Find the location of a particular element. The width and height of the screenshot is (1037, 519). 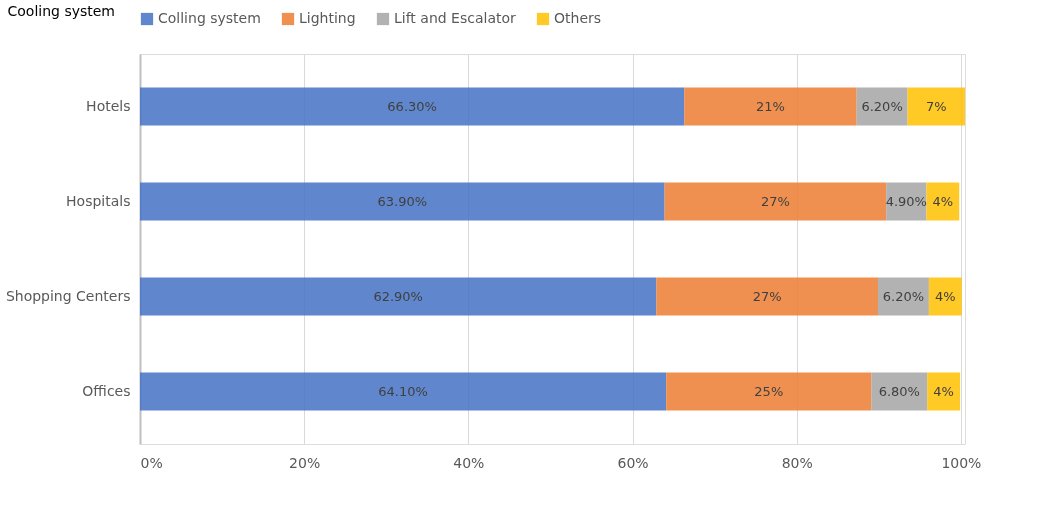

x-tick-label: 40% is located at coordinates (469, 462).